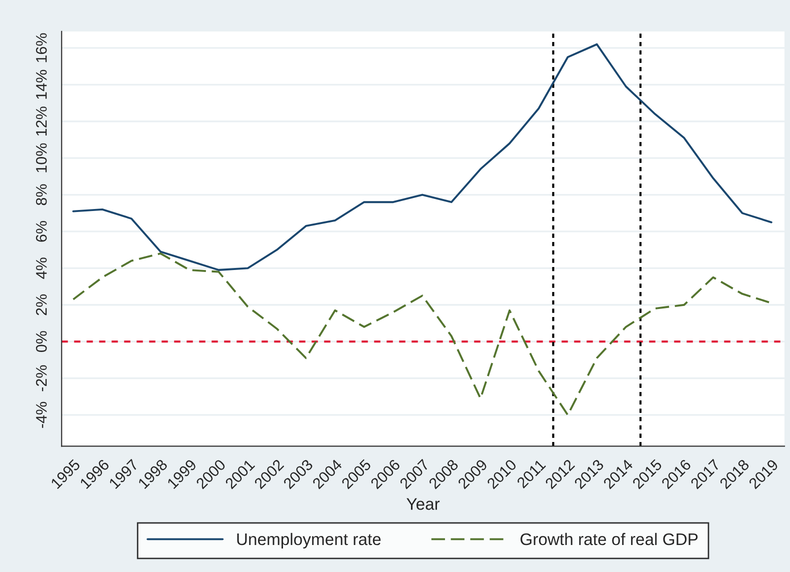 This screenshot has width=790, height=572. Describe the element at coordinates (41, 84) in the screenshot. I see `y-tick-label: 14%` at that location.